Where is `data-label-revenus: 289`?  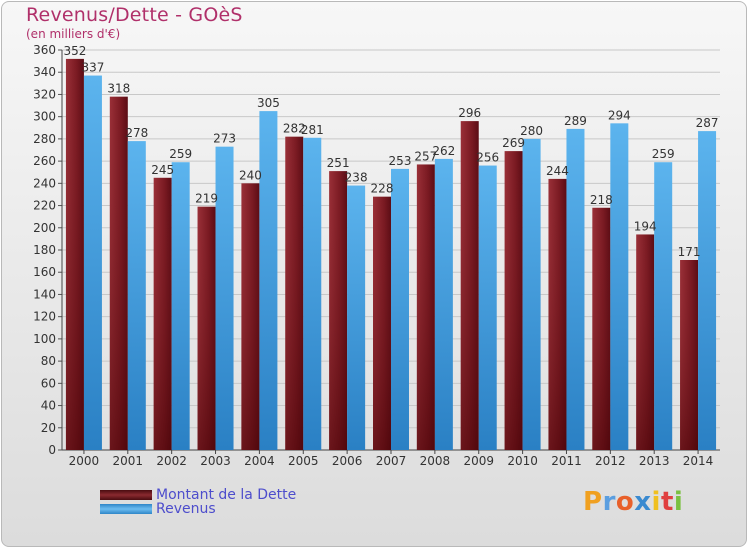 data-label-revenus: 289 is located at coordinates (575, 121).